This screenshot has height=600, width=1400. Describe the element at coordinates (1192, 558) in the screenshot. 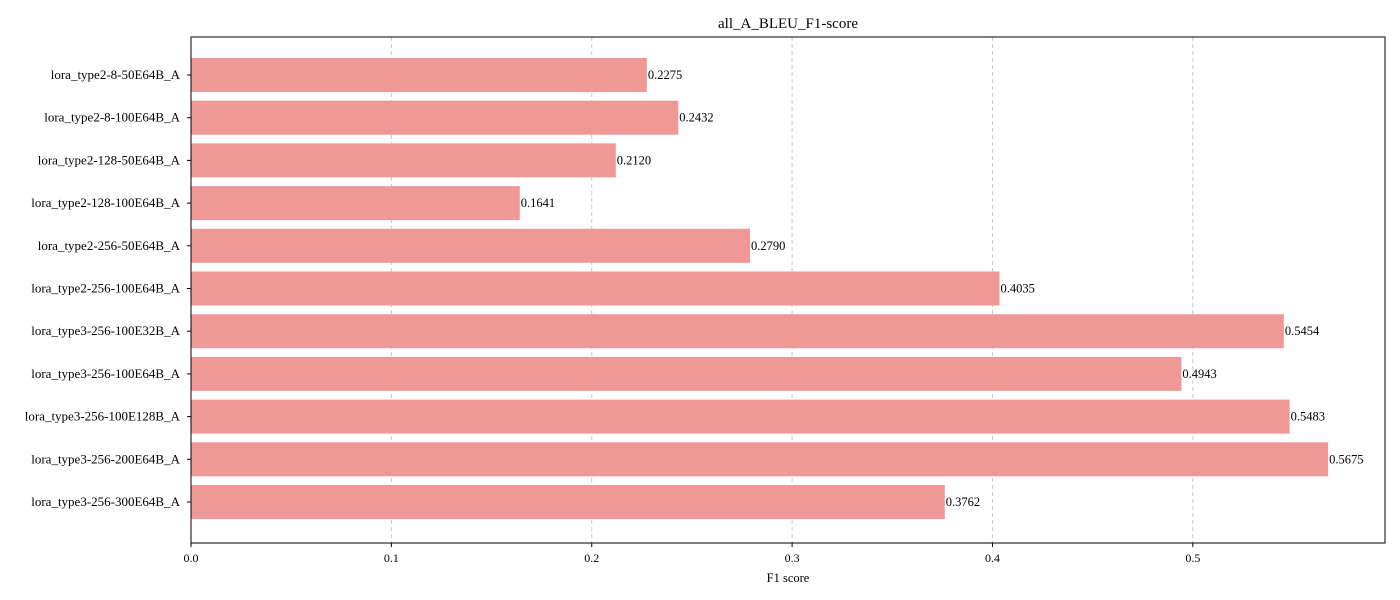

I see `x-tick-label: 0.5` at that location.